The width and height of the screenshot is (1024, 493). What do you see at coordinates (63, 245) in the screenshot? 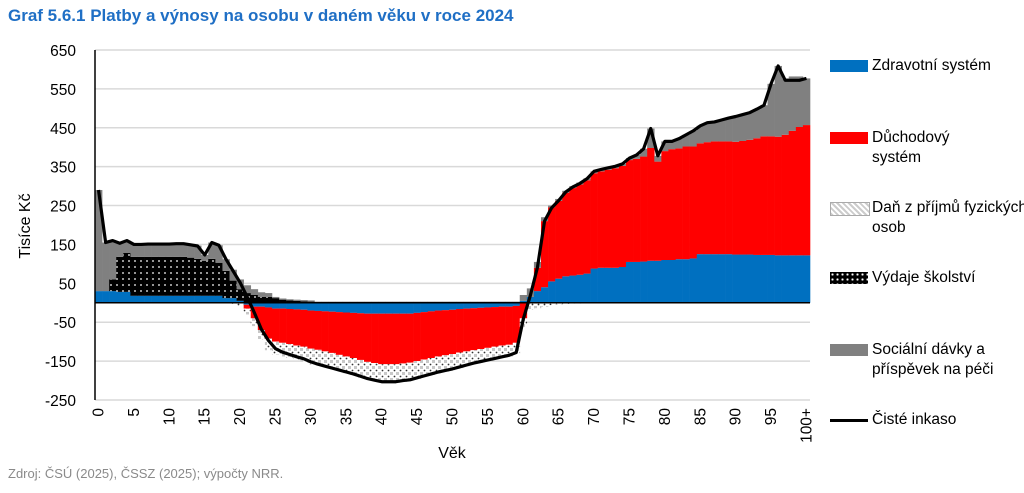
I see `y-tick-label: 150` at bounding box center [63, 245].